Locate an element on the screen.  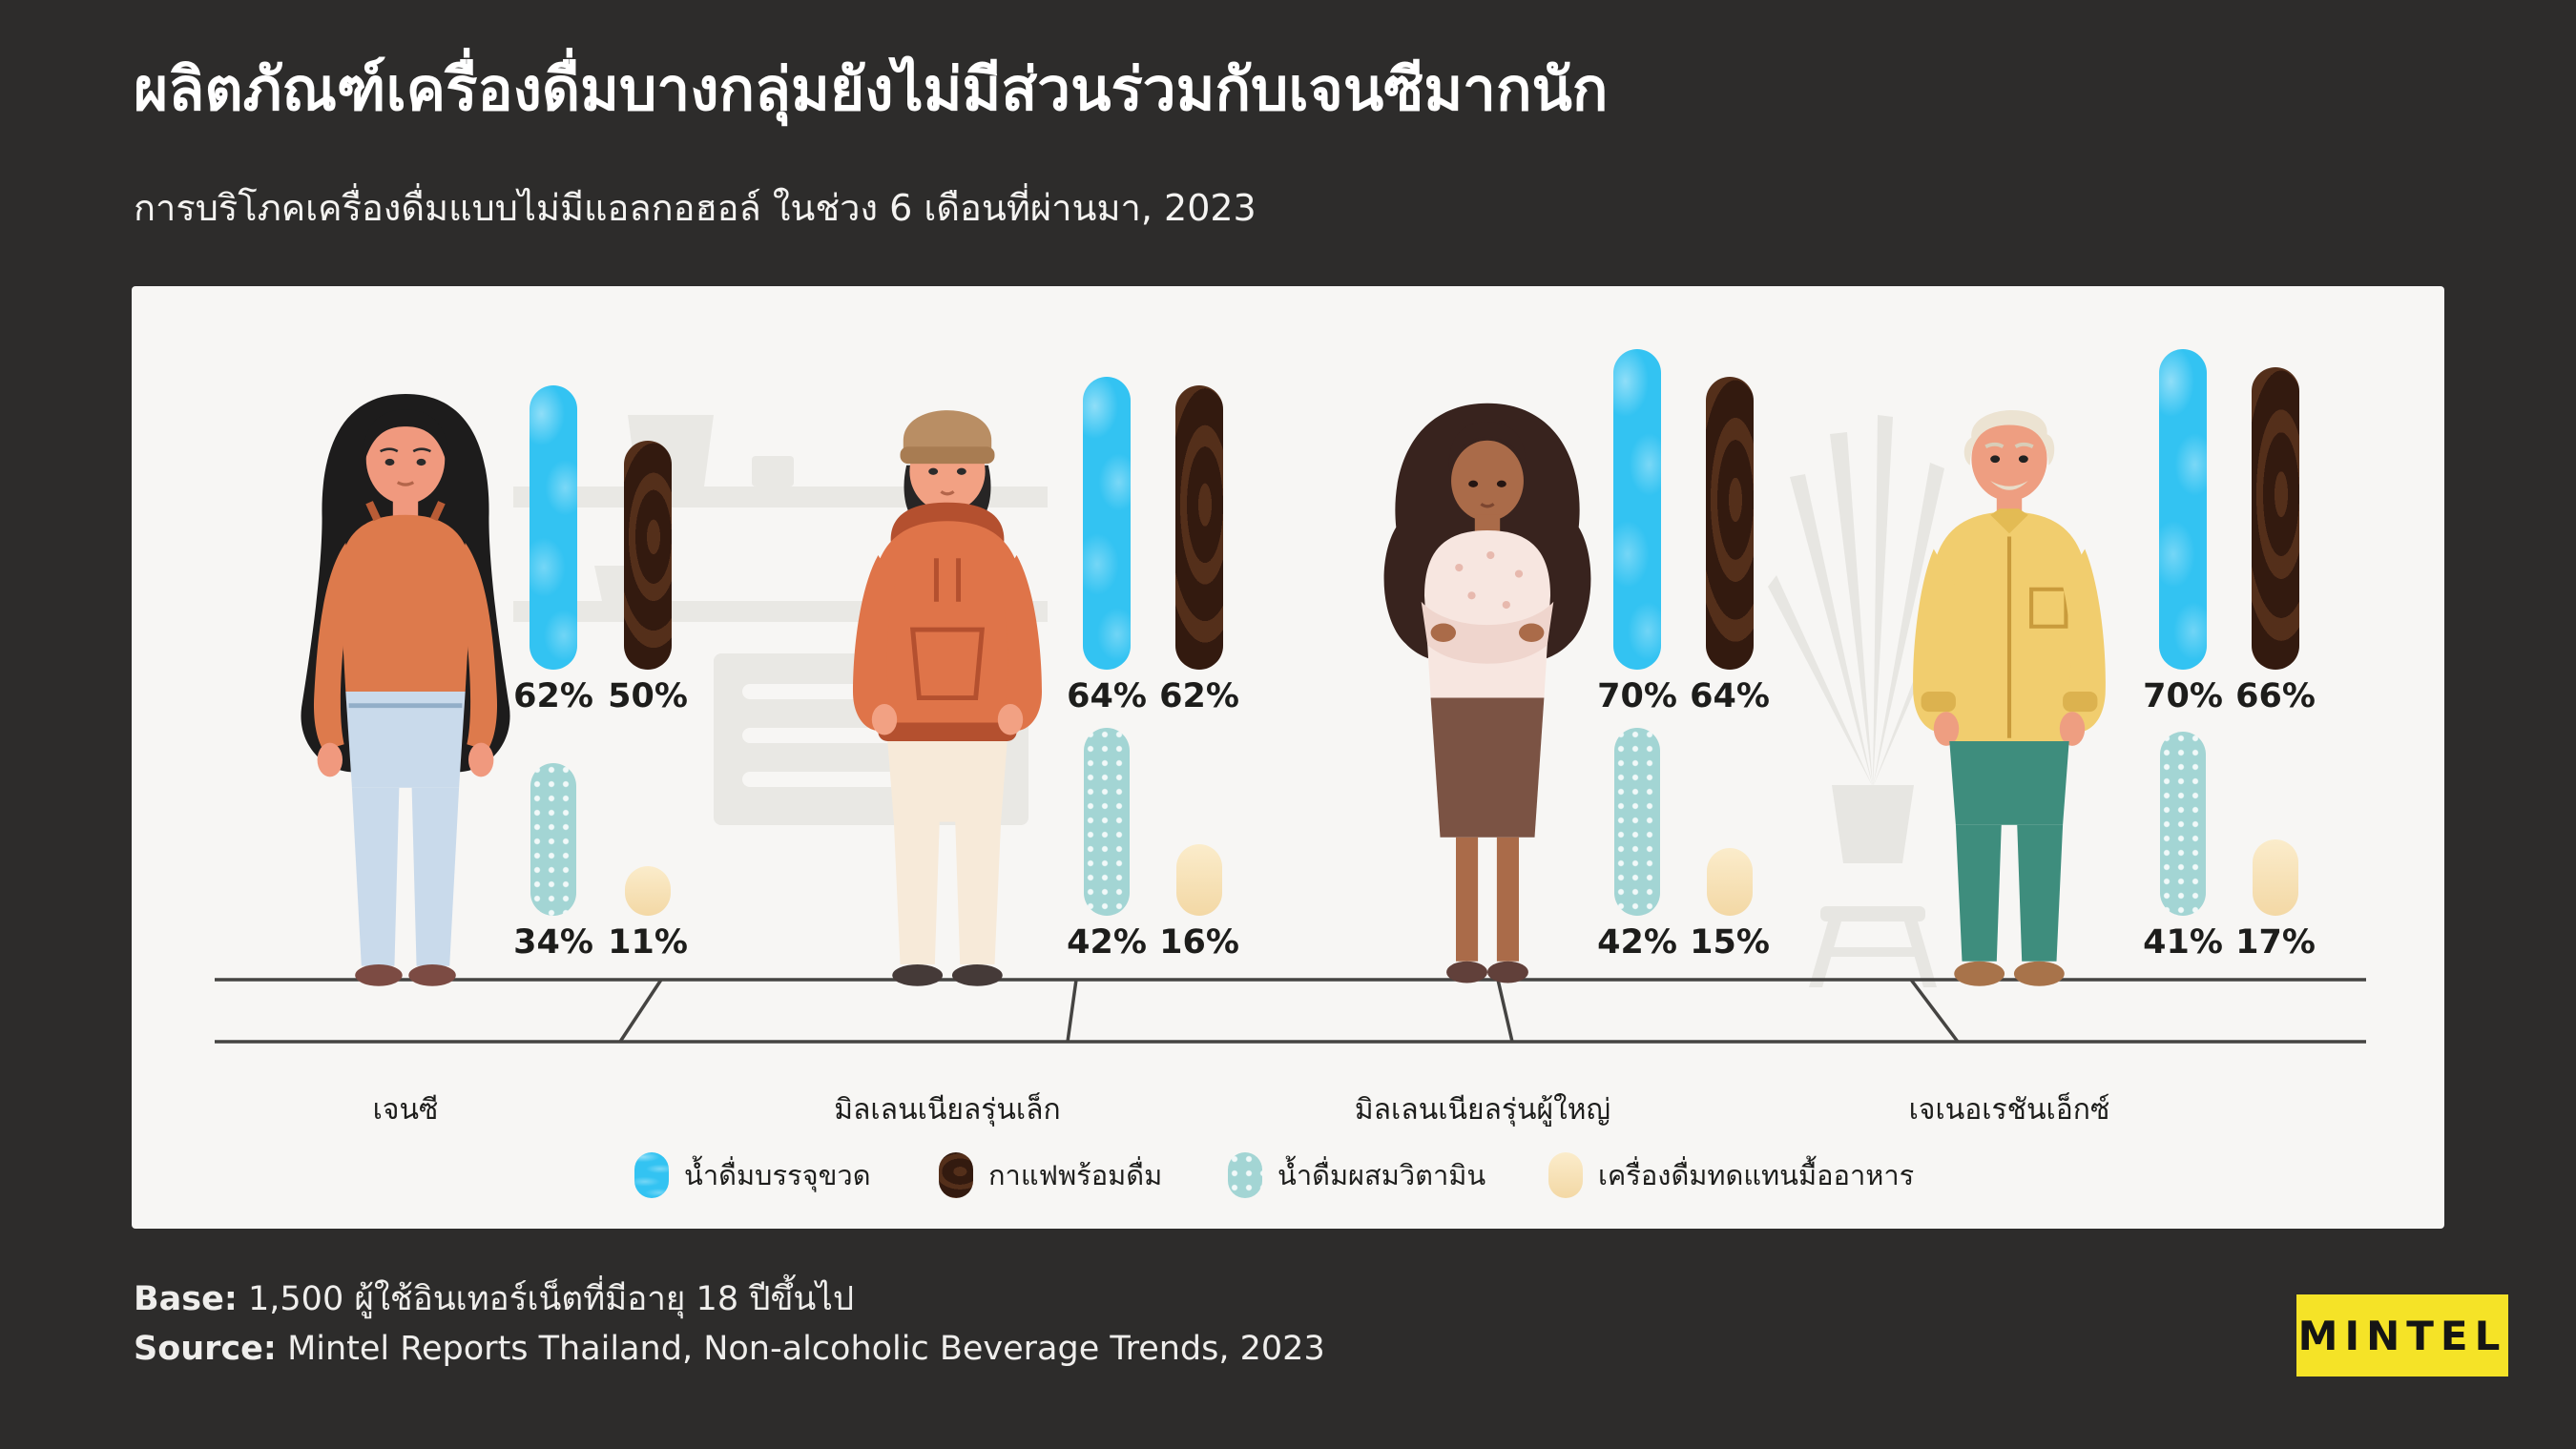
legend-item-rtd-coffee: กาแฟพร้อมดื่ม is located at coordinates (1050, 1175).